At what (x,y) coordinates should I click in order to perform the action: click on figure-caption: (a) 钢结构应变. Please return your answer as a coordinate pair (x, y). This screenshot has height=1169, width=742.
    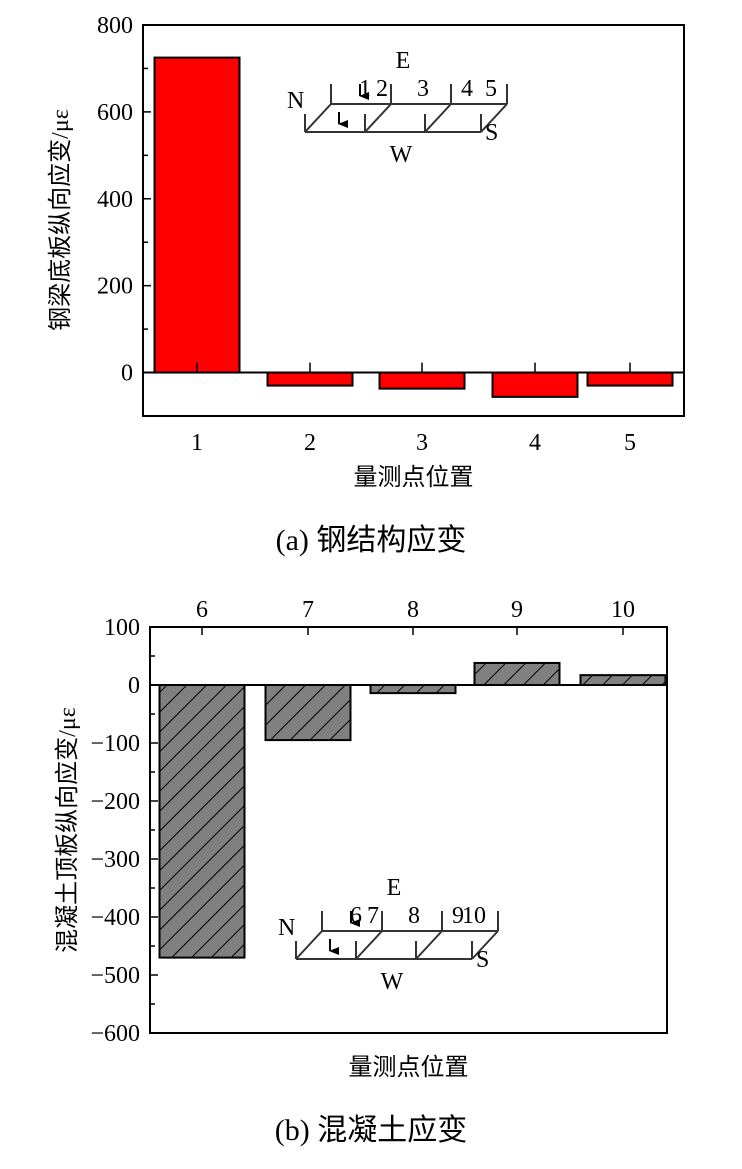
    Looking at the image, I should click on (371, 540).